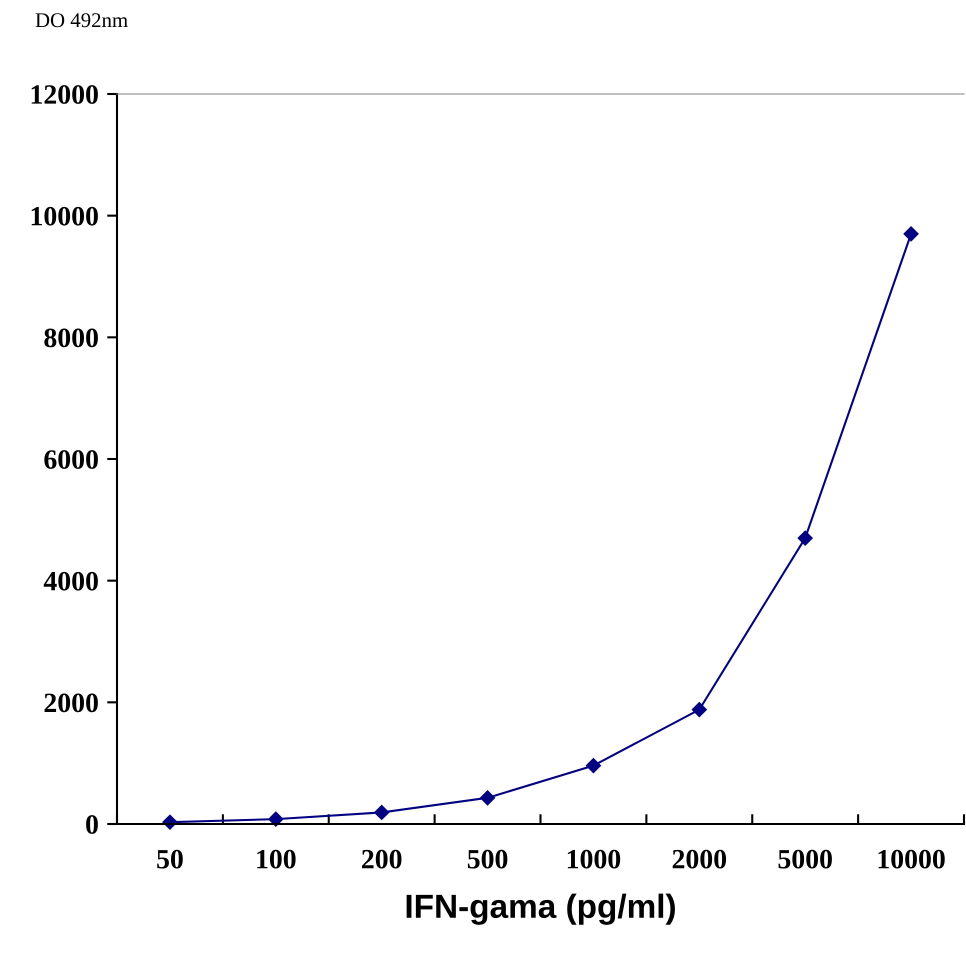  I want to click on y-tick-label: 2000, so click(71, 703).